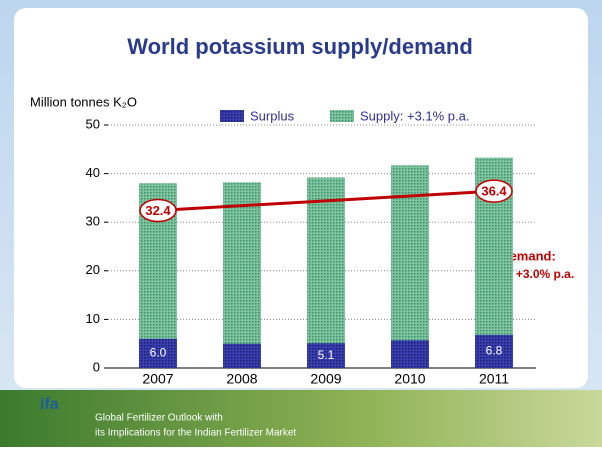  Describe the element at coordinates (93, 269) in the screenshot. I see `y-tick-label: 20` at that location.